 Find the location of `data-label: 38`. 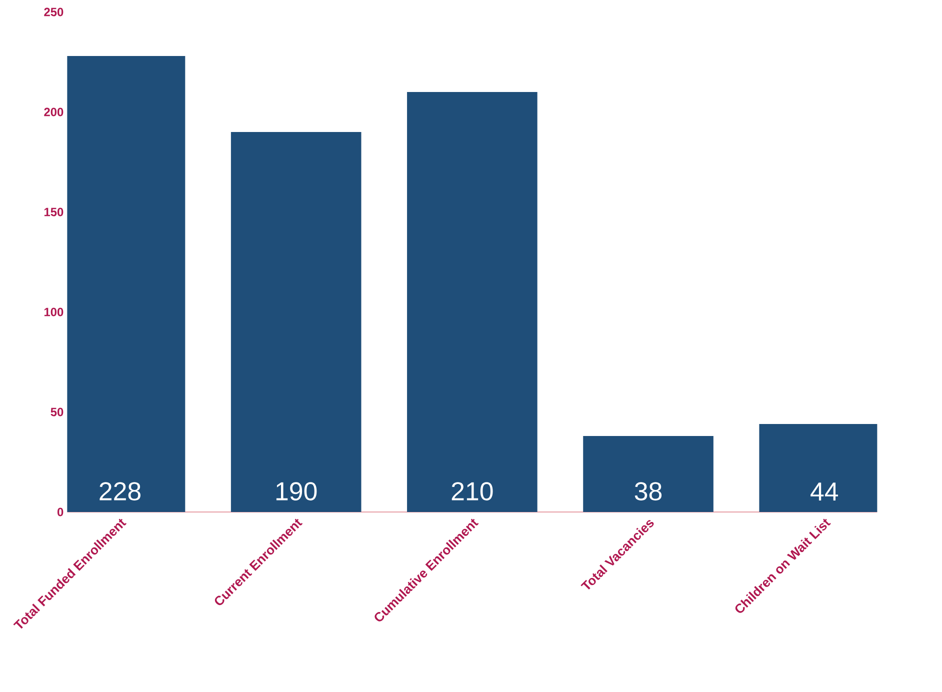

data-label: 38 is located at coordinates (648, 491).